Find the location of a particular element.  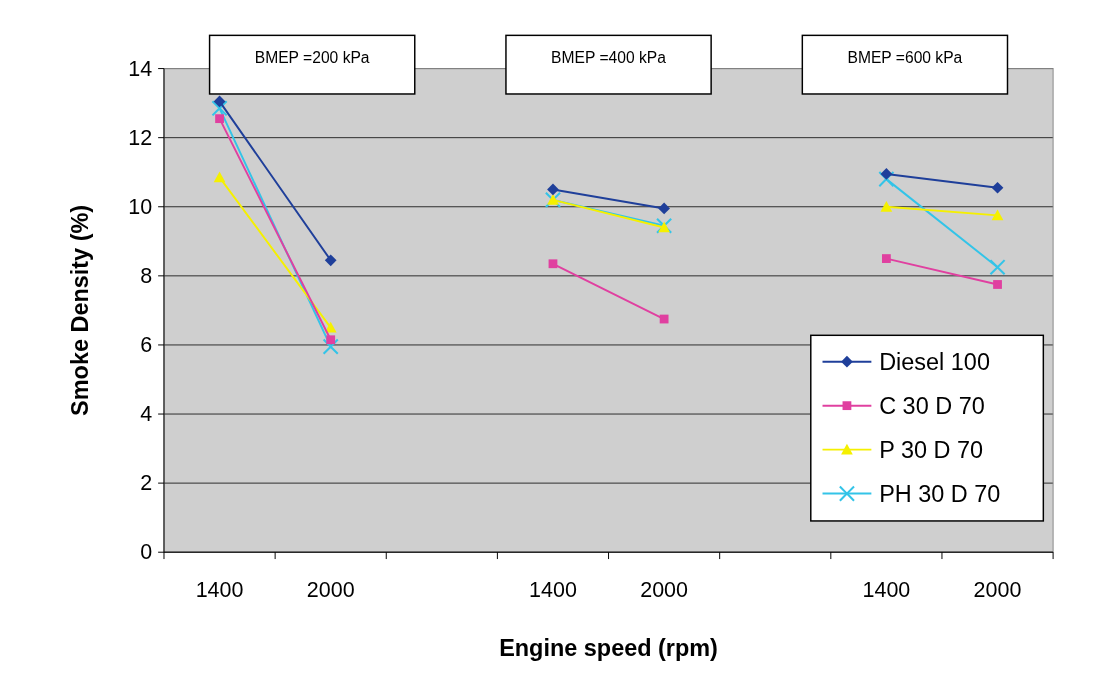

y-tick-label: 8 is located at coordinates (146, 275).